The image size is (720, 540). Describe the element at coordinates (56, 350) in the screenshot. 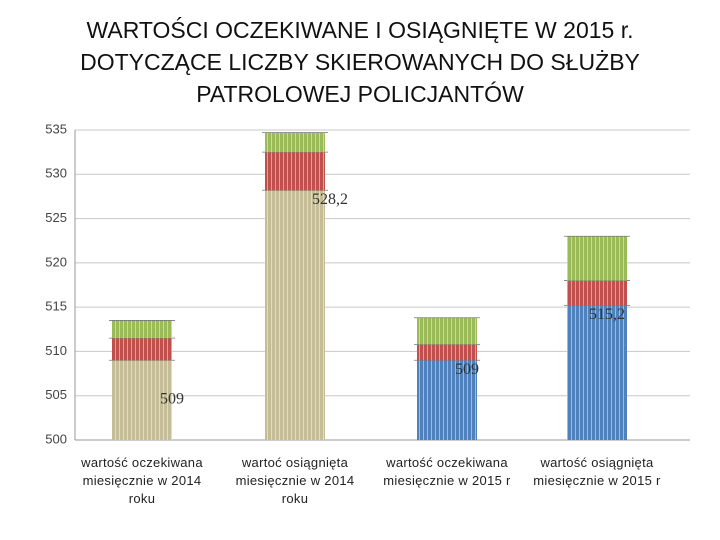

I see `y-tick-label: 510` at that location.